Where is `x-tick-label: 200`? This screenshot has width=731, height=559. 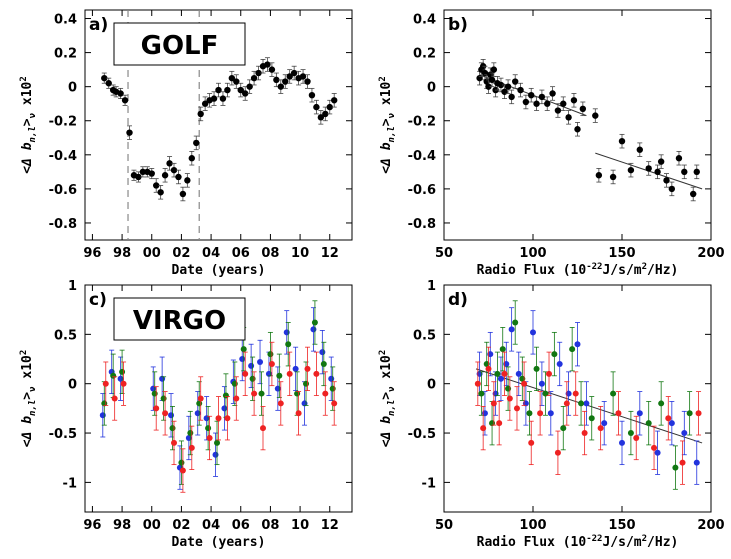 x-tick-label: 200 is located at coordinates (710, 253).